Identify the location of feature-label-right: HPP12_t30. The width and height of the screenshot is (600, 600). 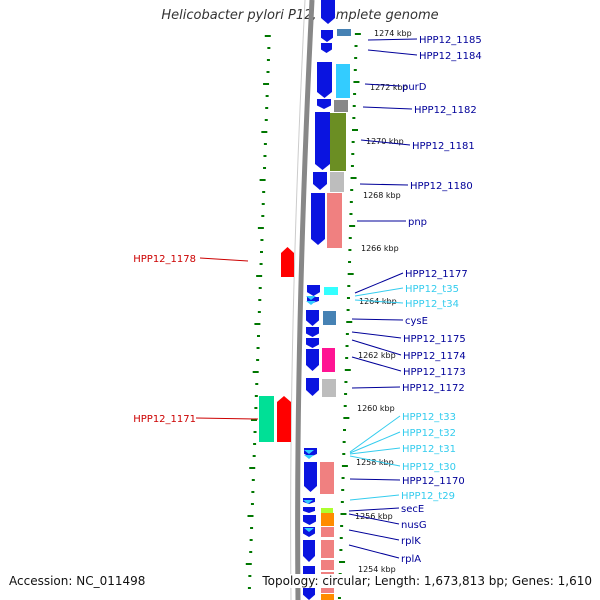
(429, 467).